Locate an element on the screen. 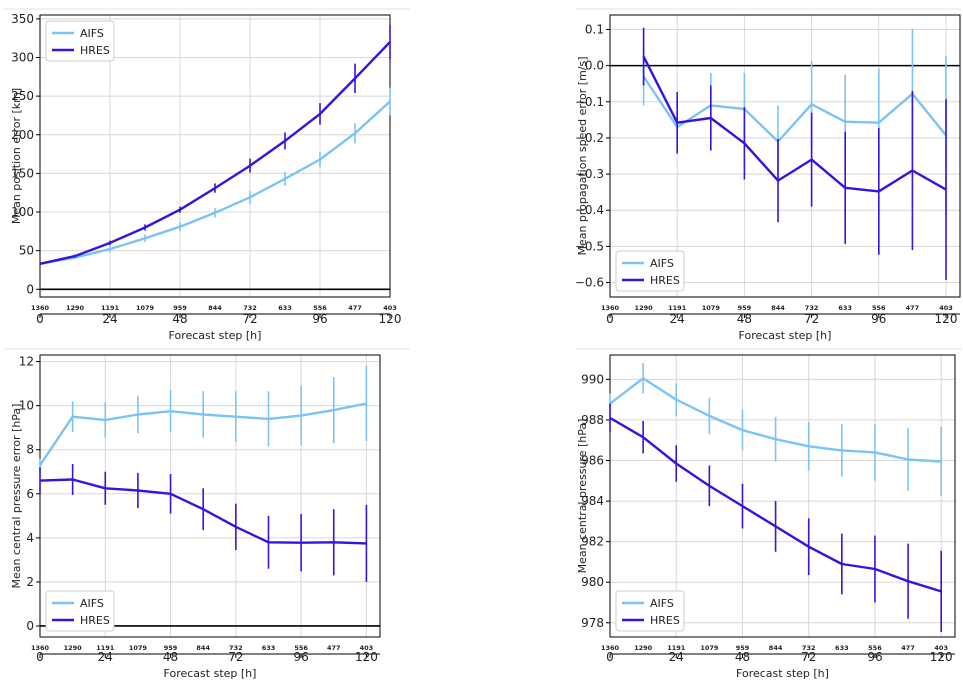 The image size is (963, 683). y-tick-label: 100 is located at coordinates (22, 212).